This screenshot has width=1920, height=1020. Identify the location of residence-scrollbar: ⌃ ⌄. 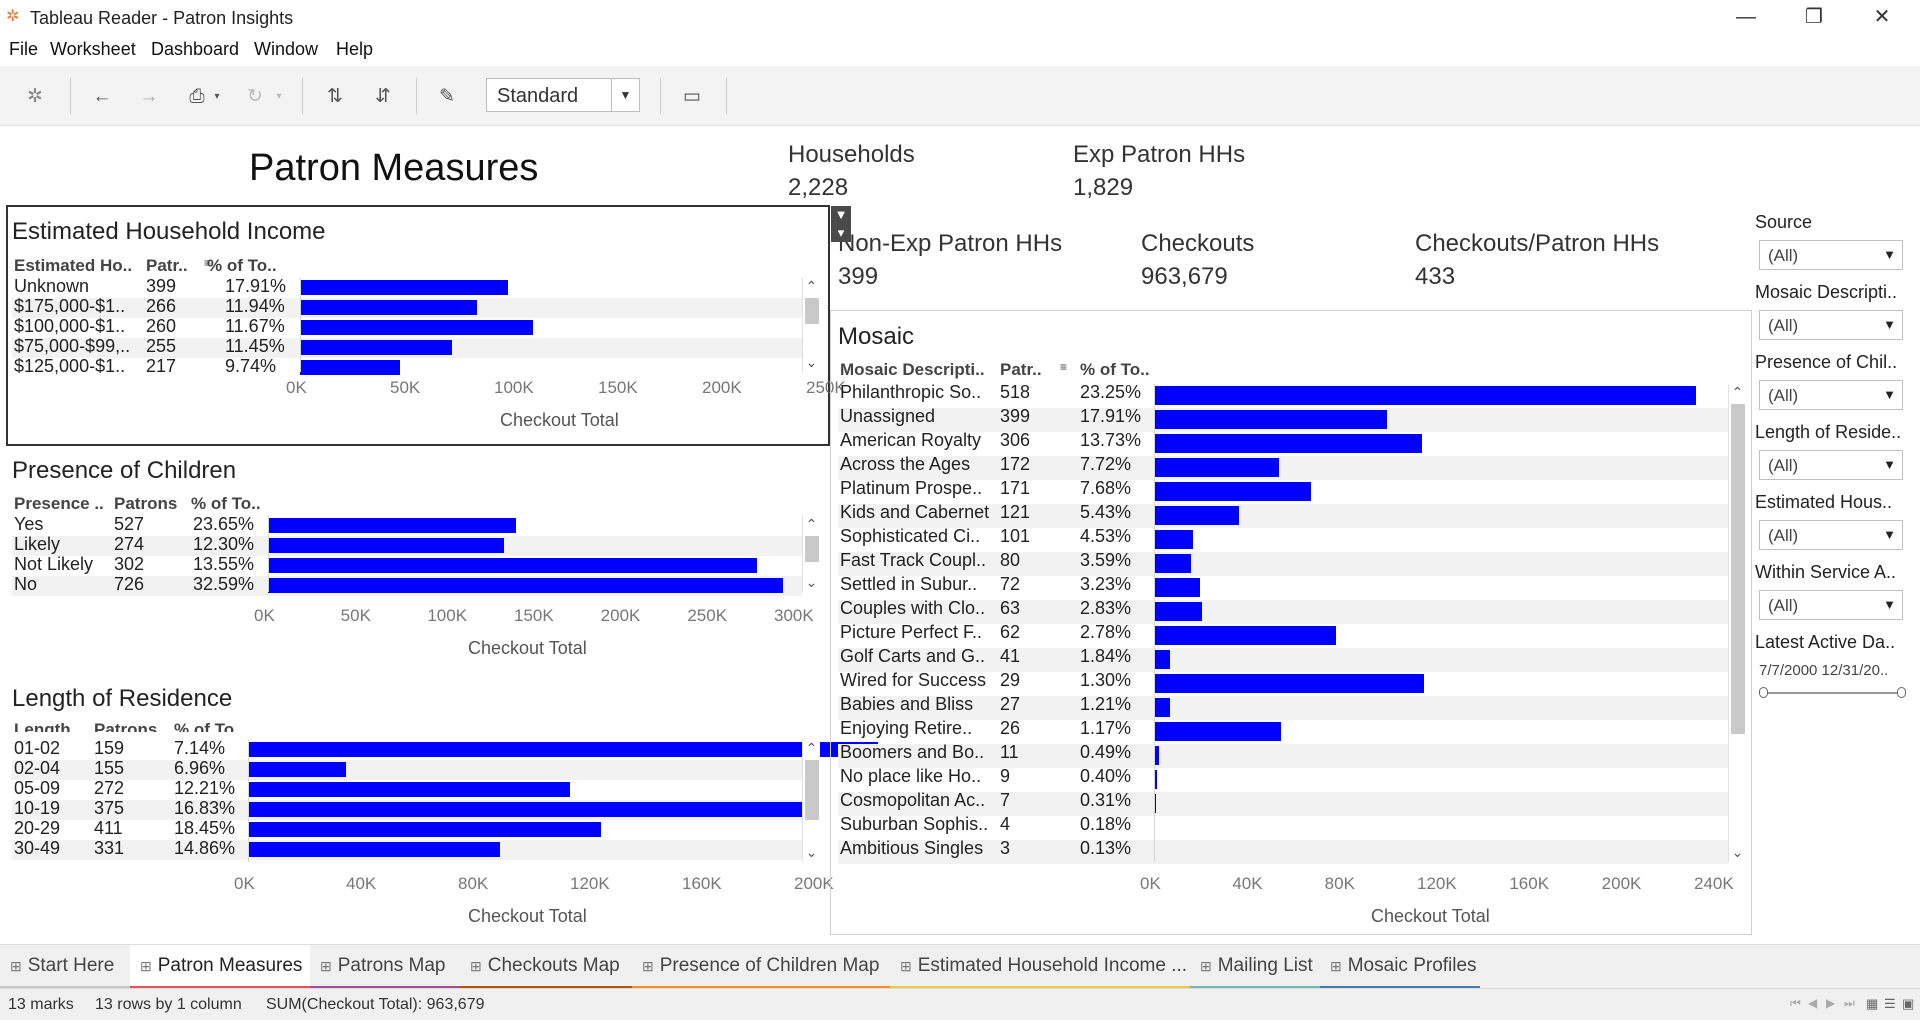
(811, 801).